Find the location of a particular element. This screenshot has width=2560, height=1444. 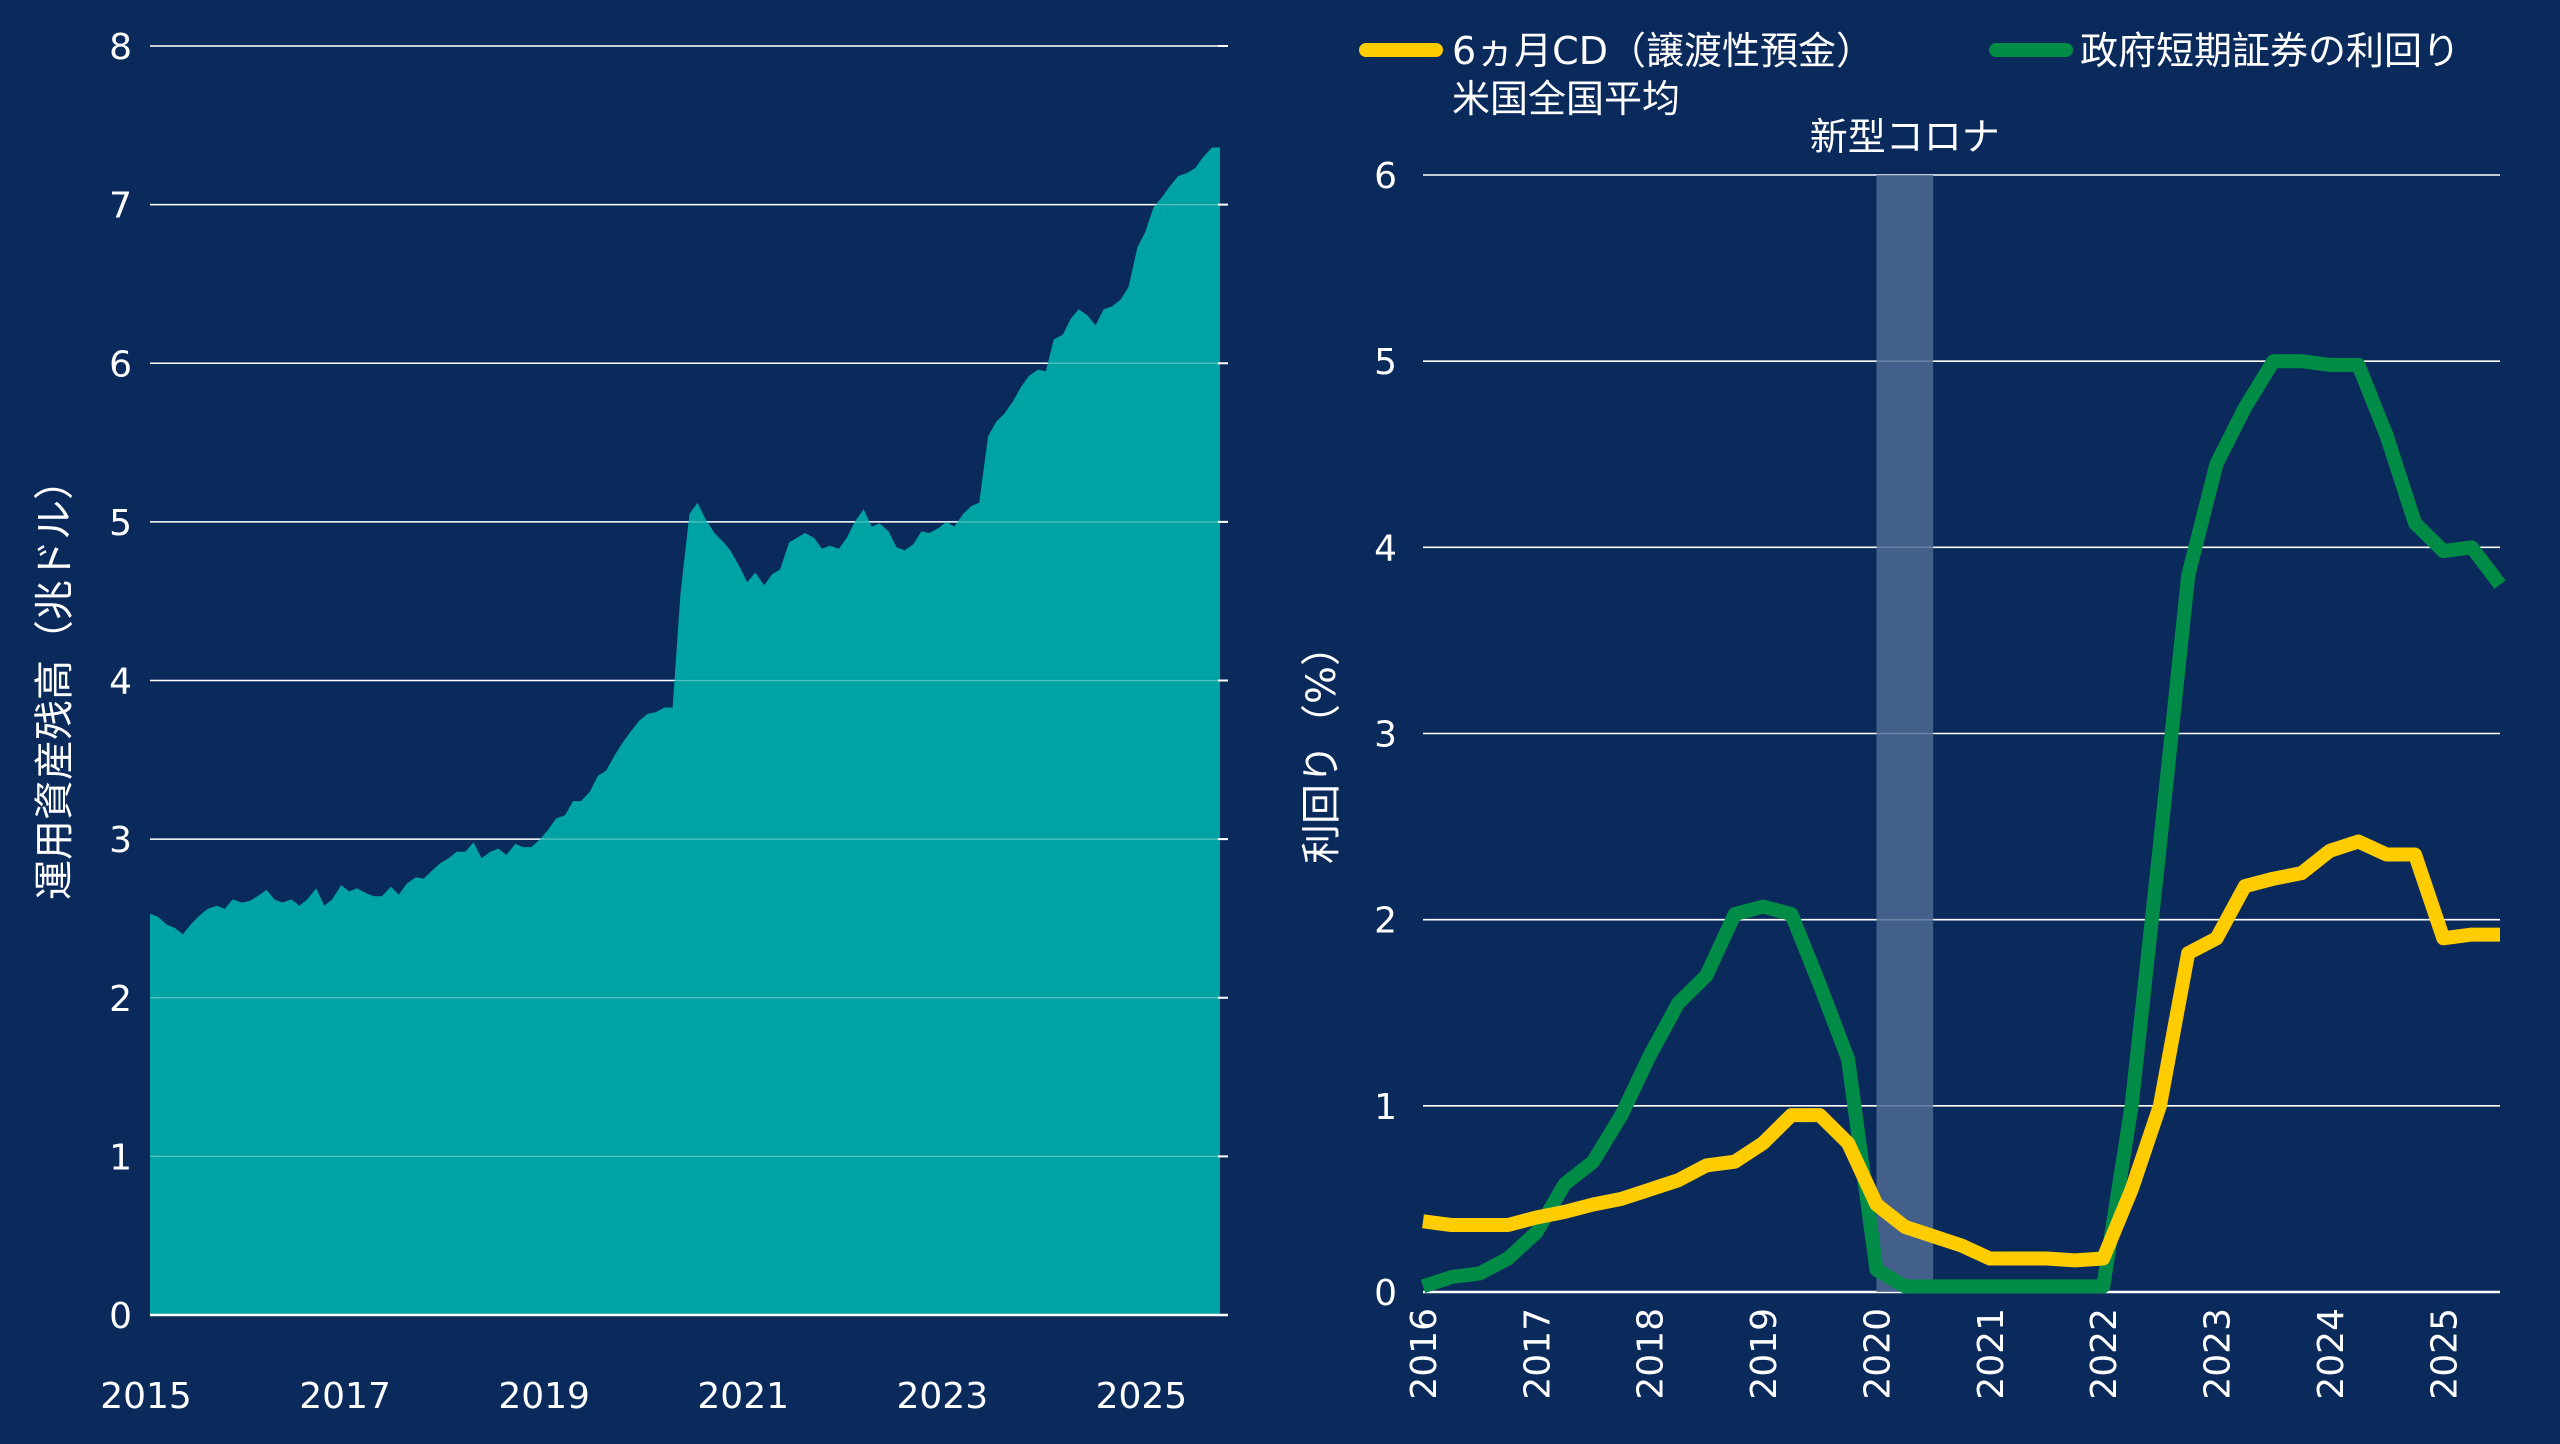

covid-annotation-label: 新型コロナ is located at coordinates (1905, 137).